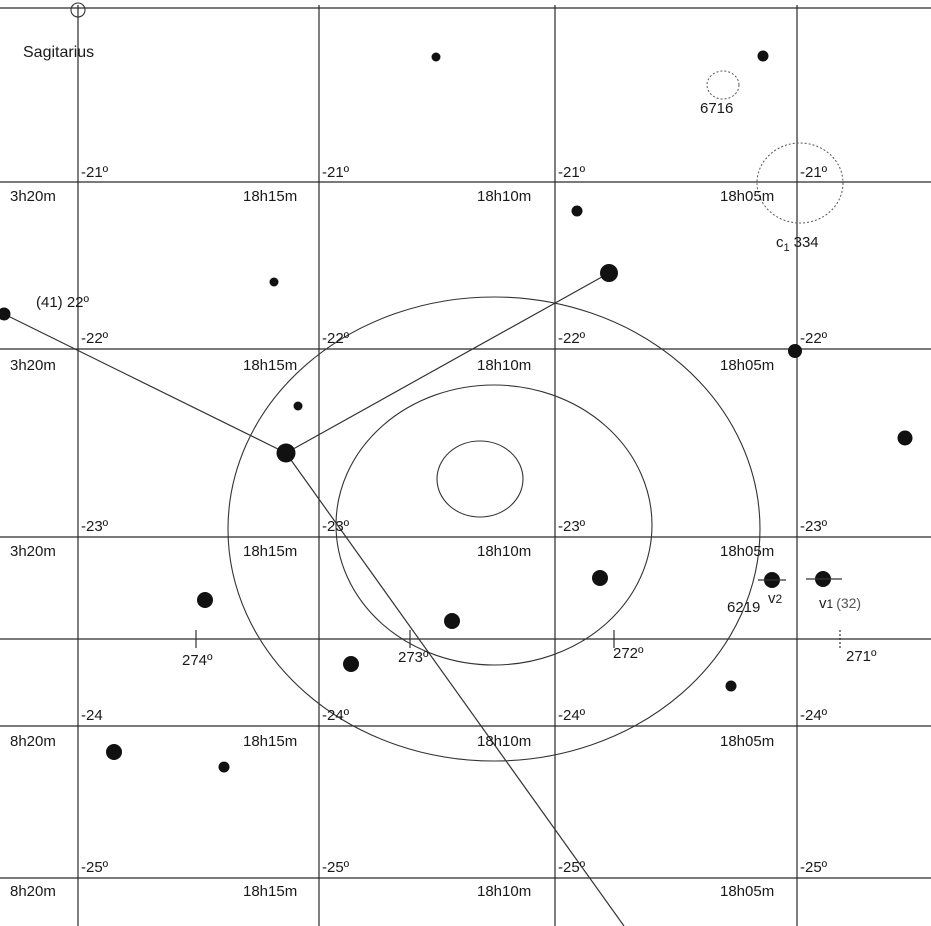 The height and width of the screenshot is (926, 931). Describe the element at coordinates (447, 363) in the screenshot. I see `line-hub-to-star` at that location.